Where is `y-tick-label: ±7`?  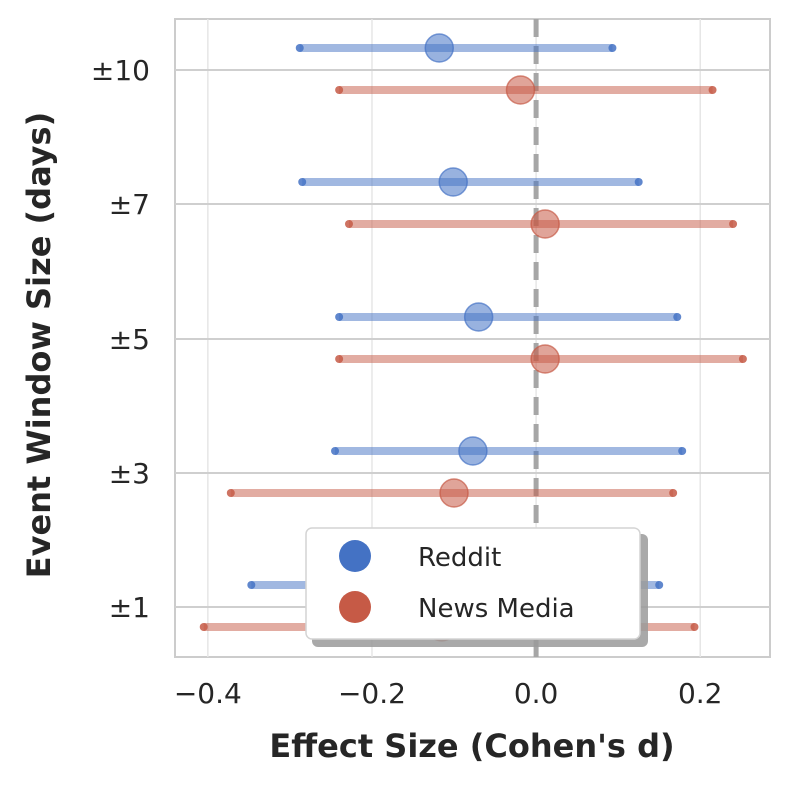 y-tick-label: ±7 is located at coordinates (129, 204).